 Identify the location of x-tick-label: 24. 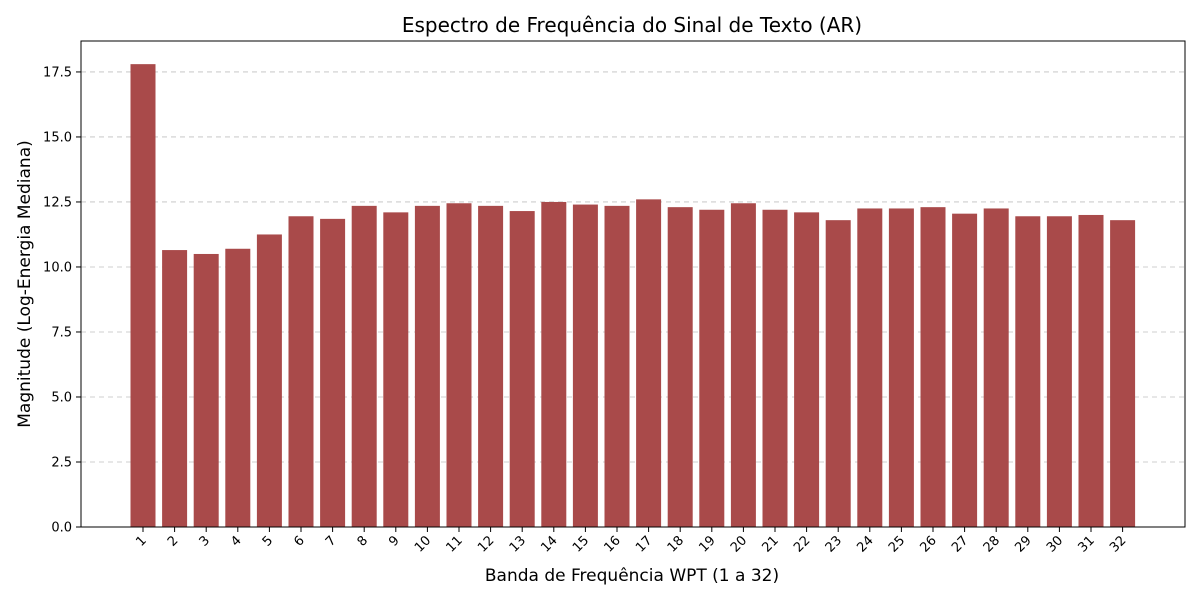
(865, 544).